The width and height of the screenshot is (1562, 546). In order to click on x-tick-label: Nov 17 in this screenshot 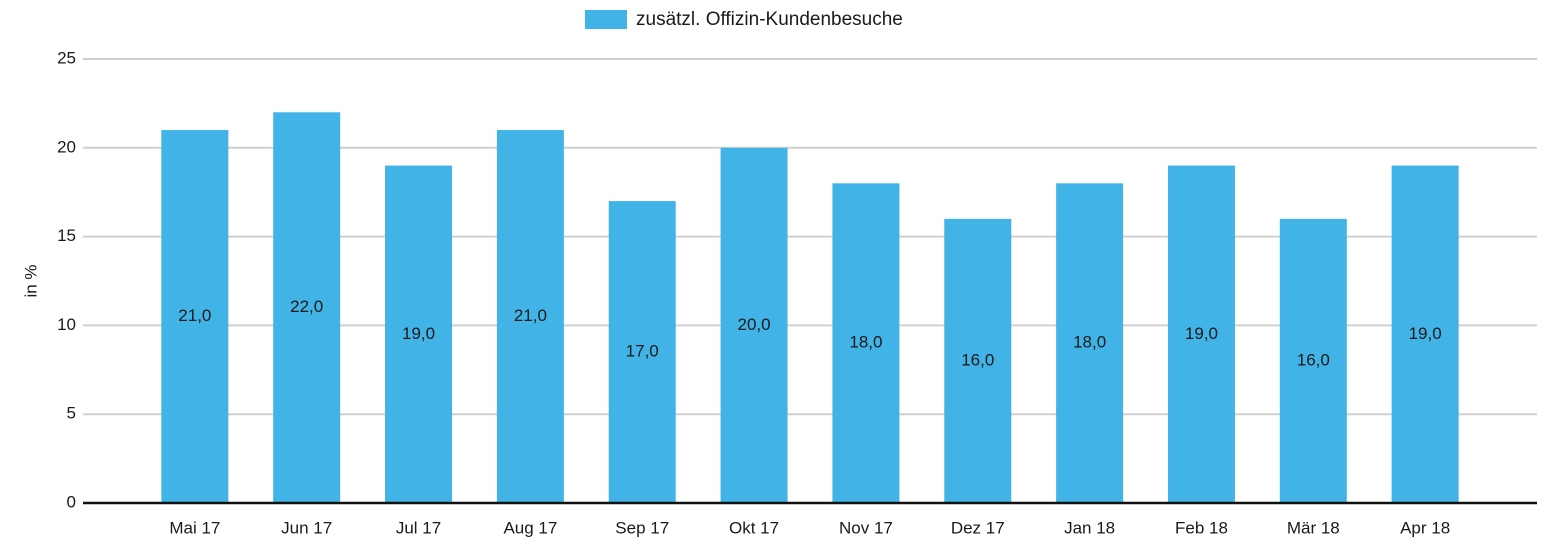, I will do `click(866, 527)`.